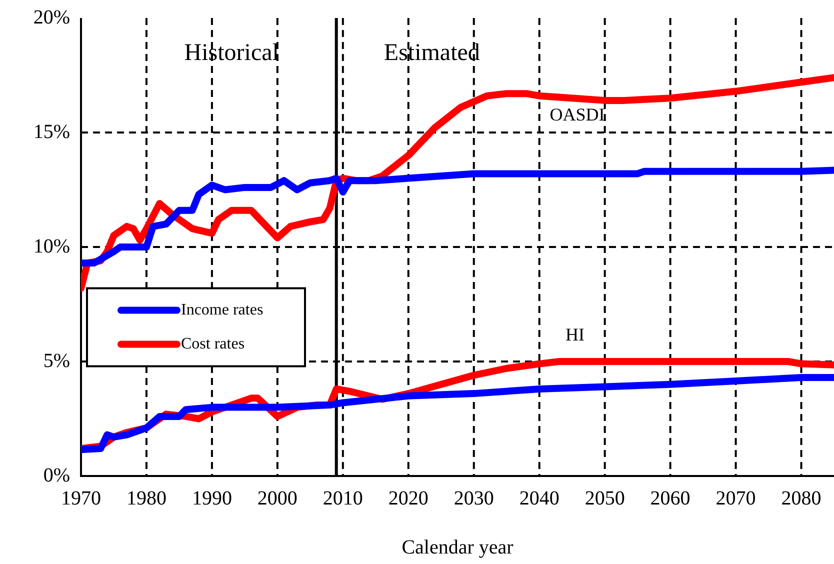  I want to click on x-tick-label: 2080, so click(801, 498).